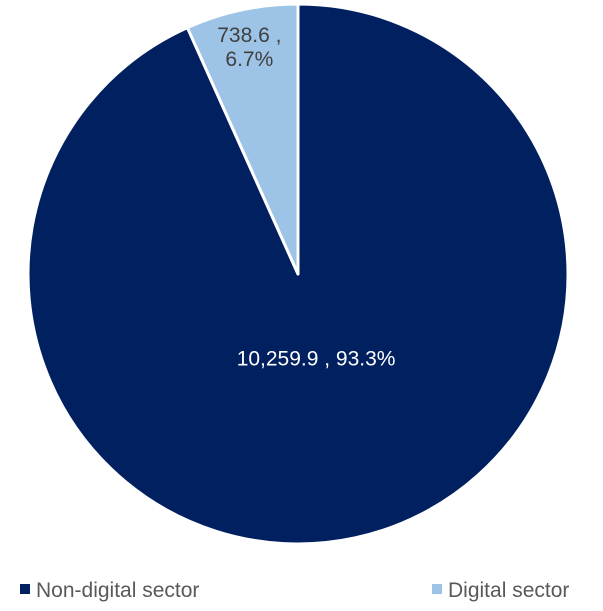 This screenshot has width=603, height=611. What do you see at coordinates (249, 35) in the screenshot?
I see `data-label-digital-sector-line-1: 738.6 ,` at bounding box center [249, 35].